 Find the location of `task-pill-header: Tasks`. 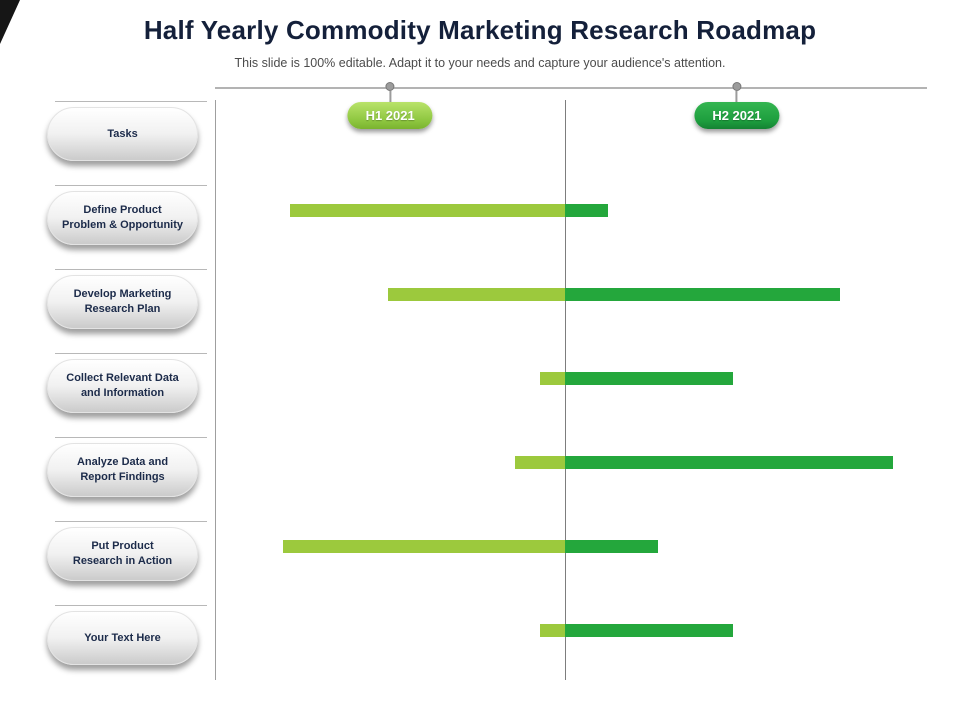

task-pill-header: Tasks is located at coordinates (122, 134).